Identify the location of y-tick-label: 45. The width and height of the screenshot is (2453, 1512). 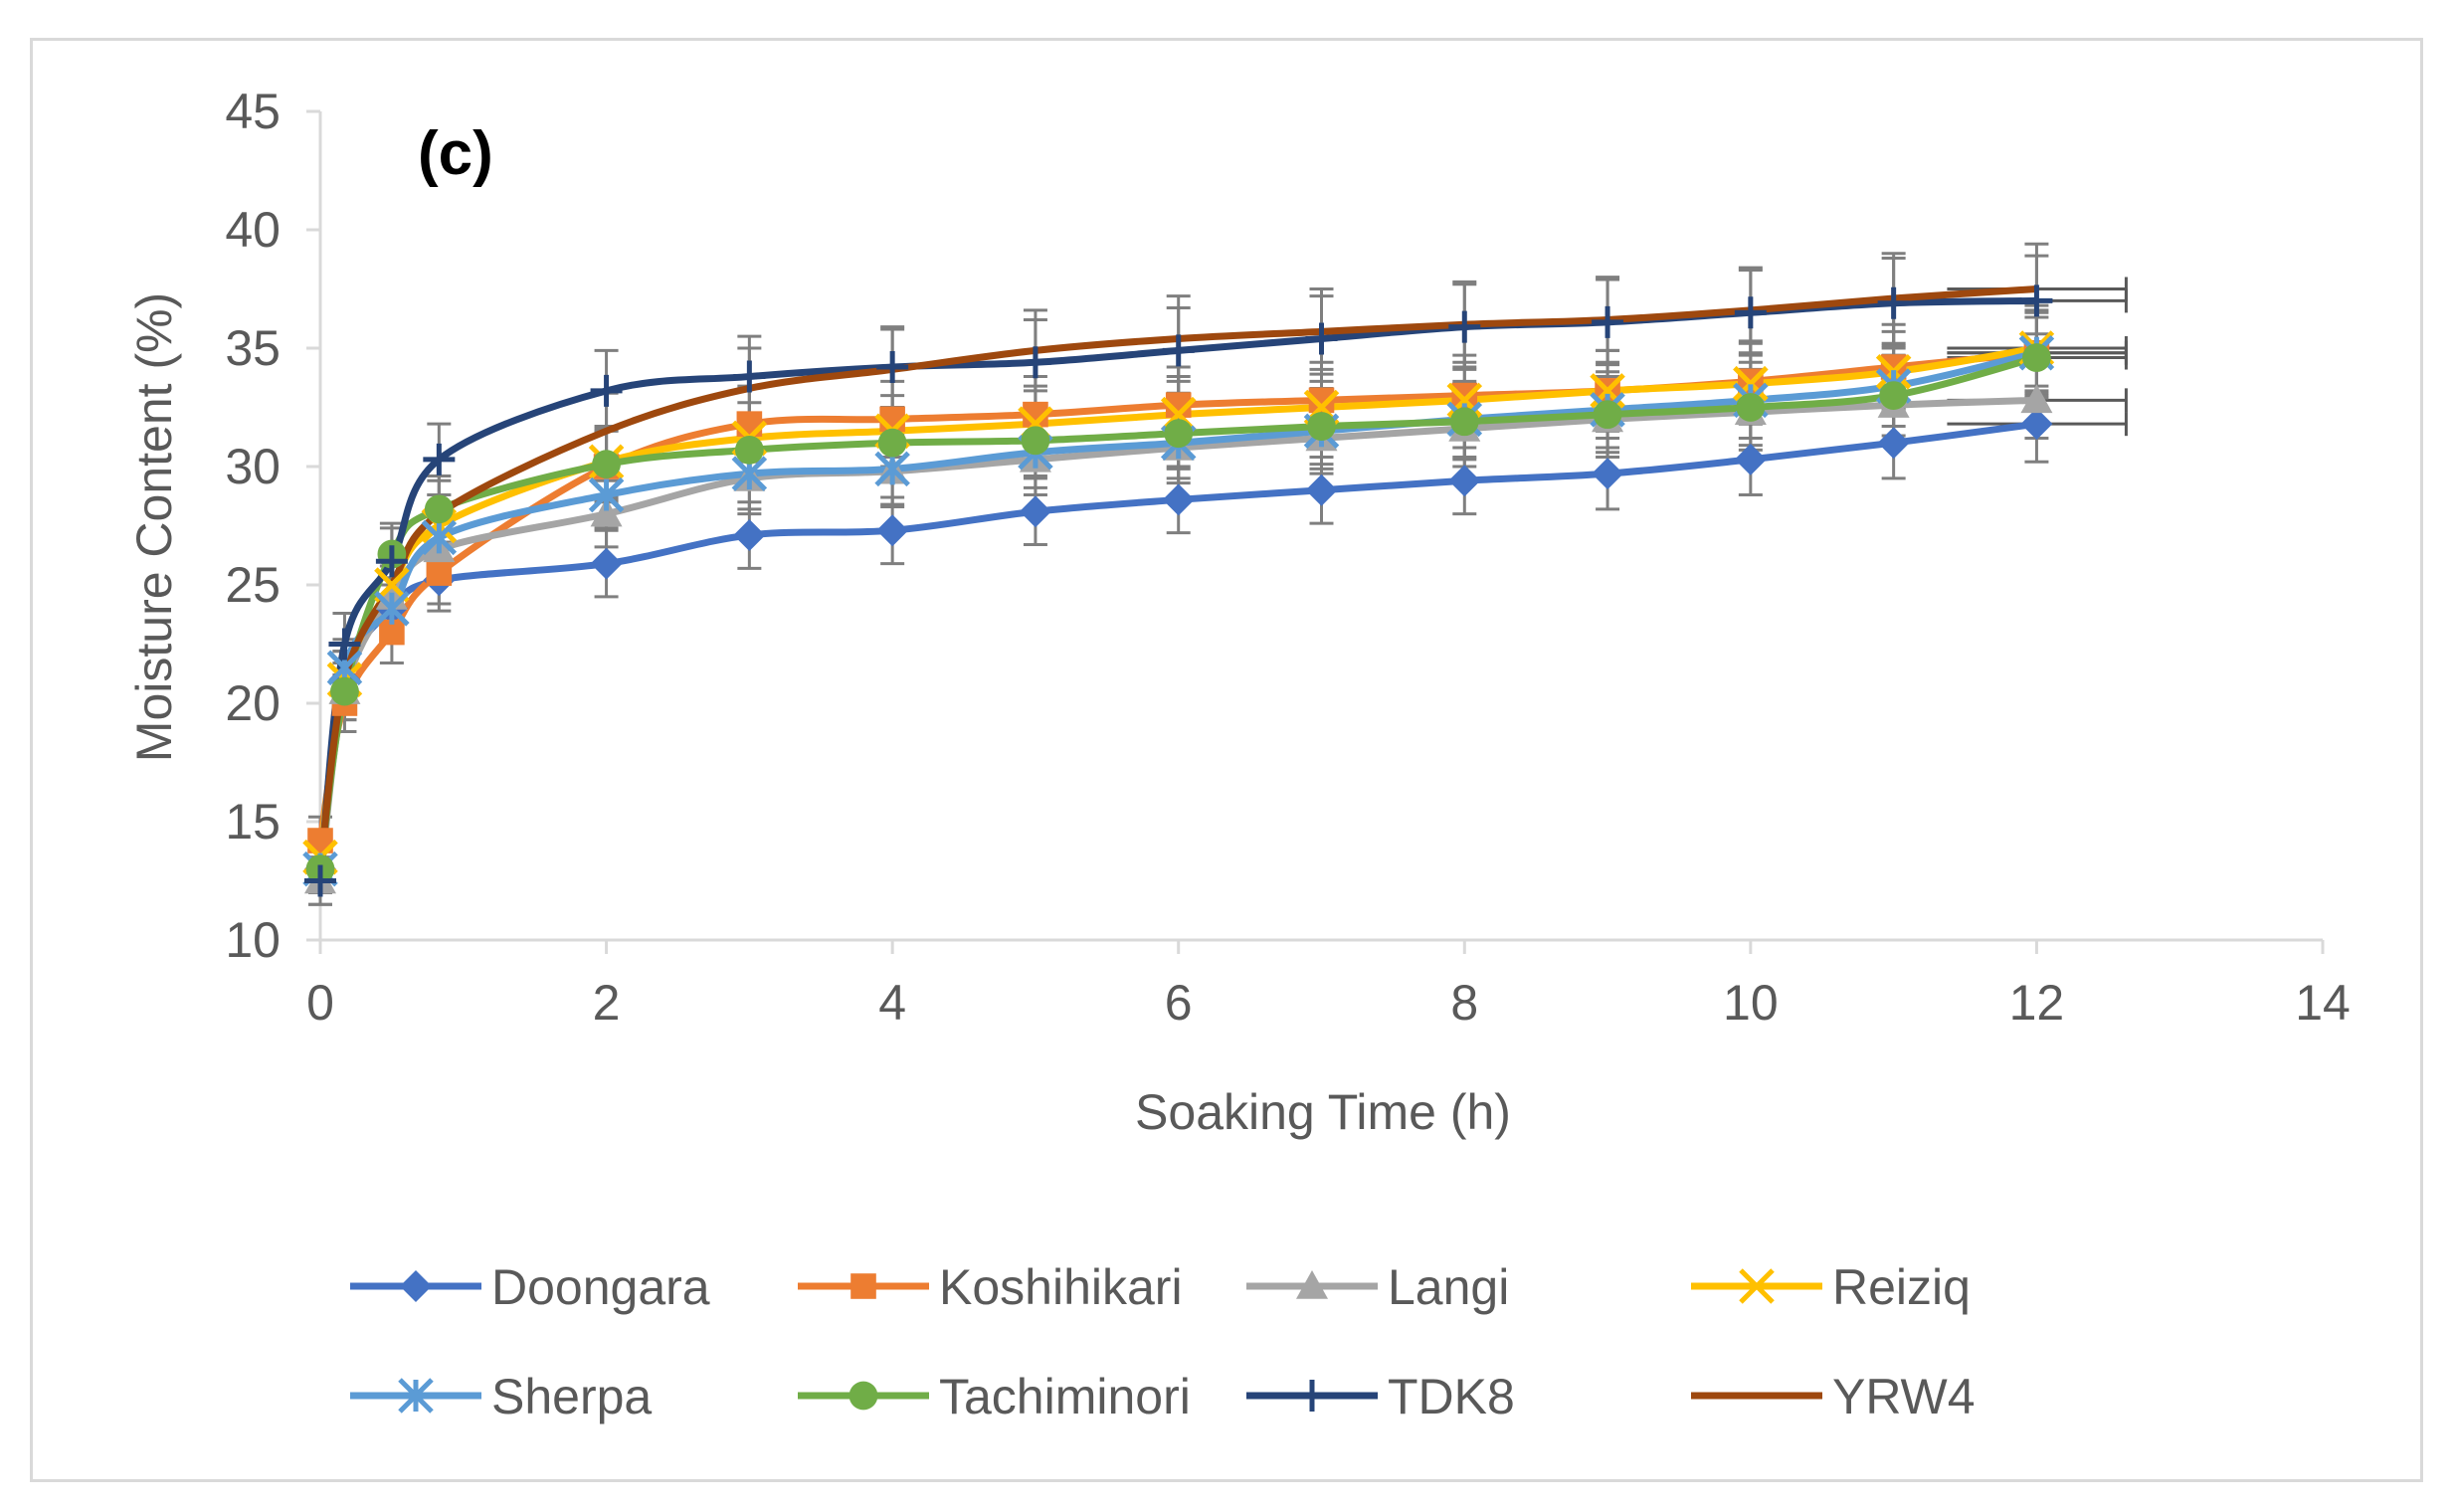
(253, 112).